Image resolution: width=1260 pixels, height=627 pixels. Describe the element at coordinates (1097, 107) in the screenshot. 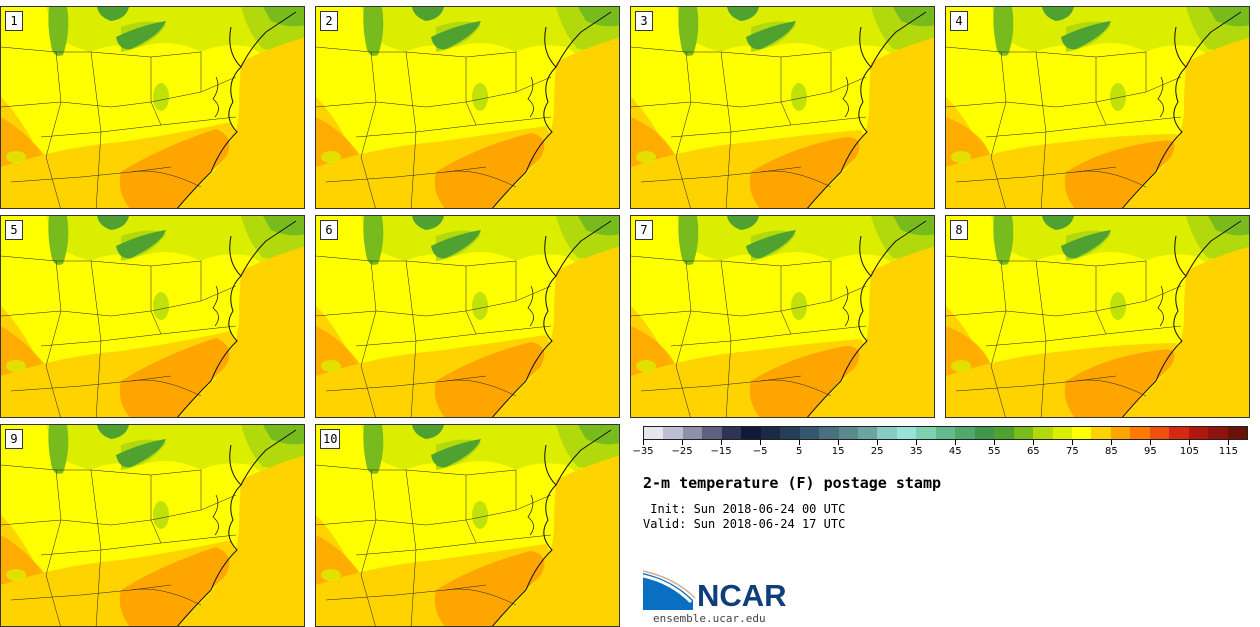

I see `map-panel: 4` at that location.